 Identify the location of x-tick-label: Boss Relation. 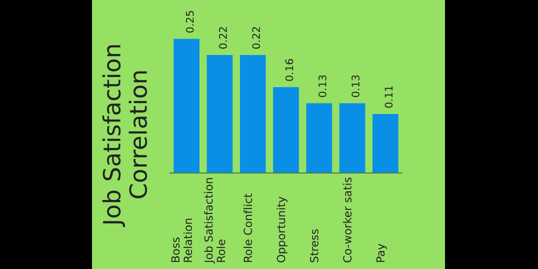
(181, 240).